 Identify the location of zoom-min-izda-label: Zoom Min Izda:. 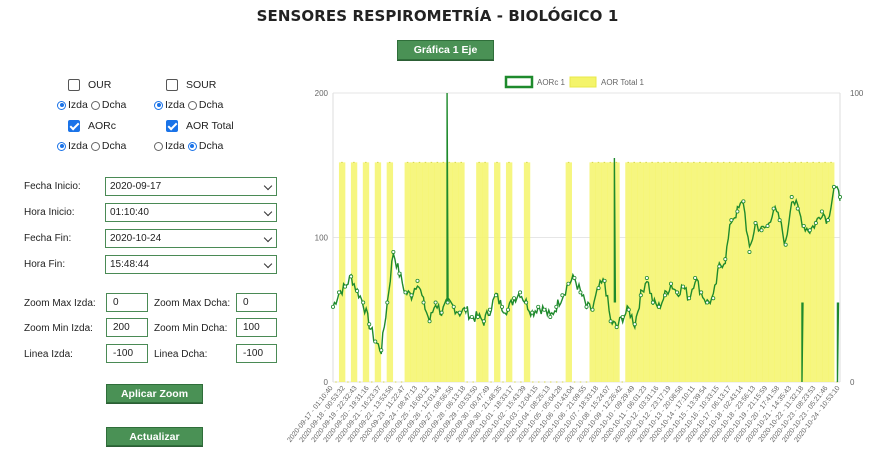
(58, 328).